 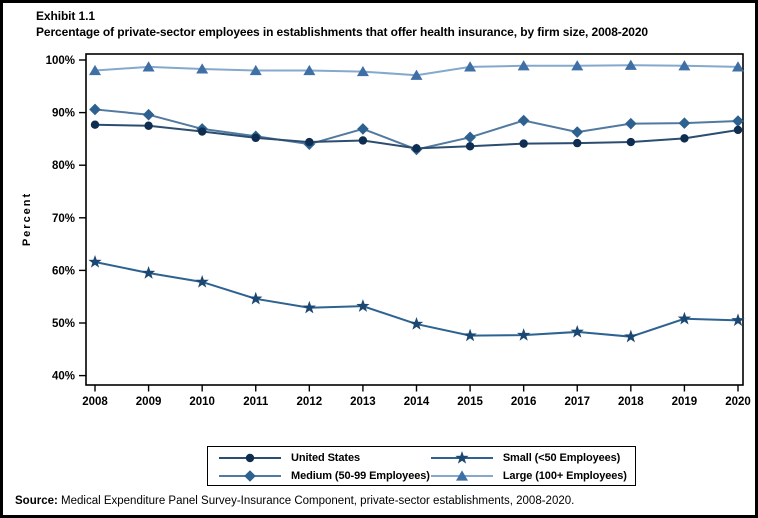 What do you see at coordinates (561, 458) in the screenshot?
I see `legend-label-small: Small (<50 Employees)` at bounding box center [561, 458].